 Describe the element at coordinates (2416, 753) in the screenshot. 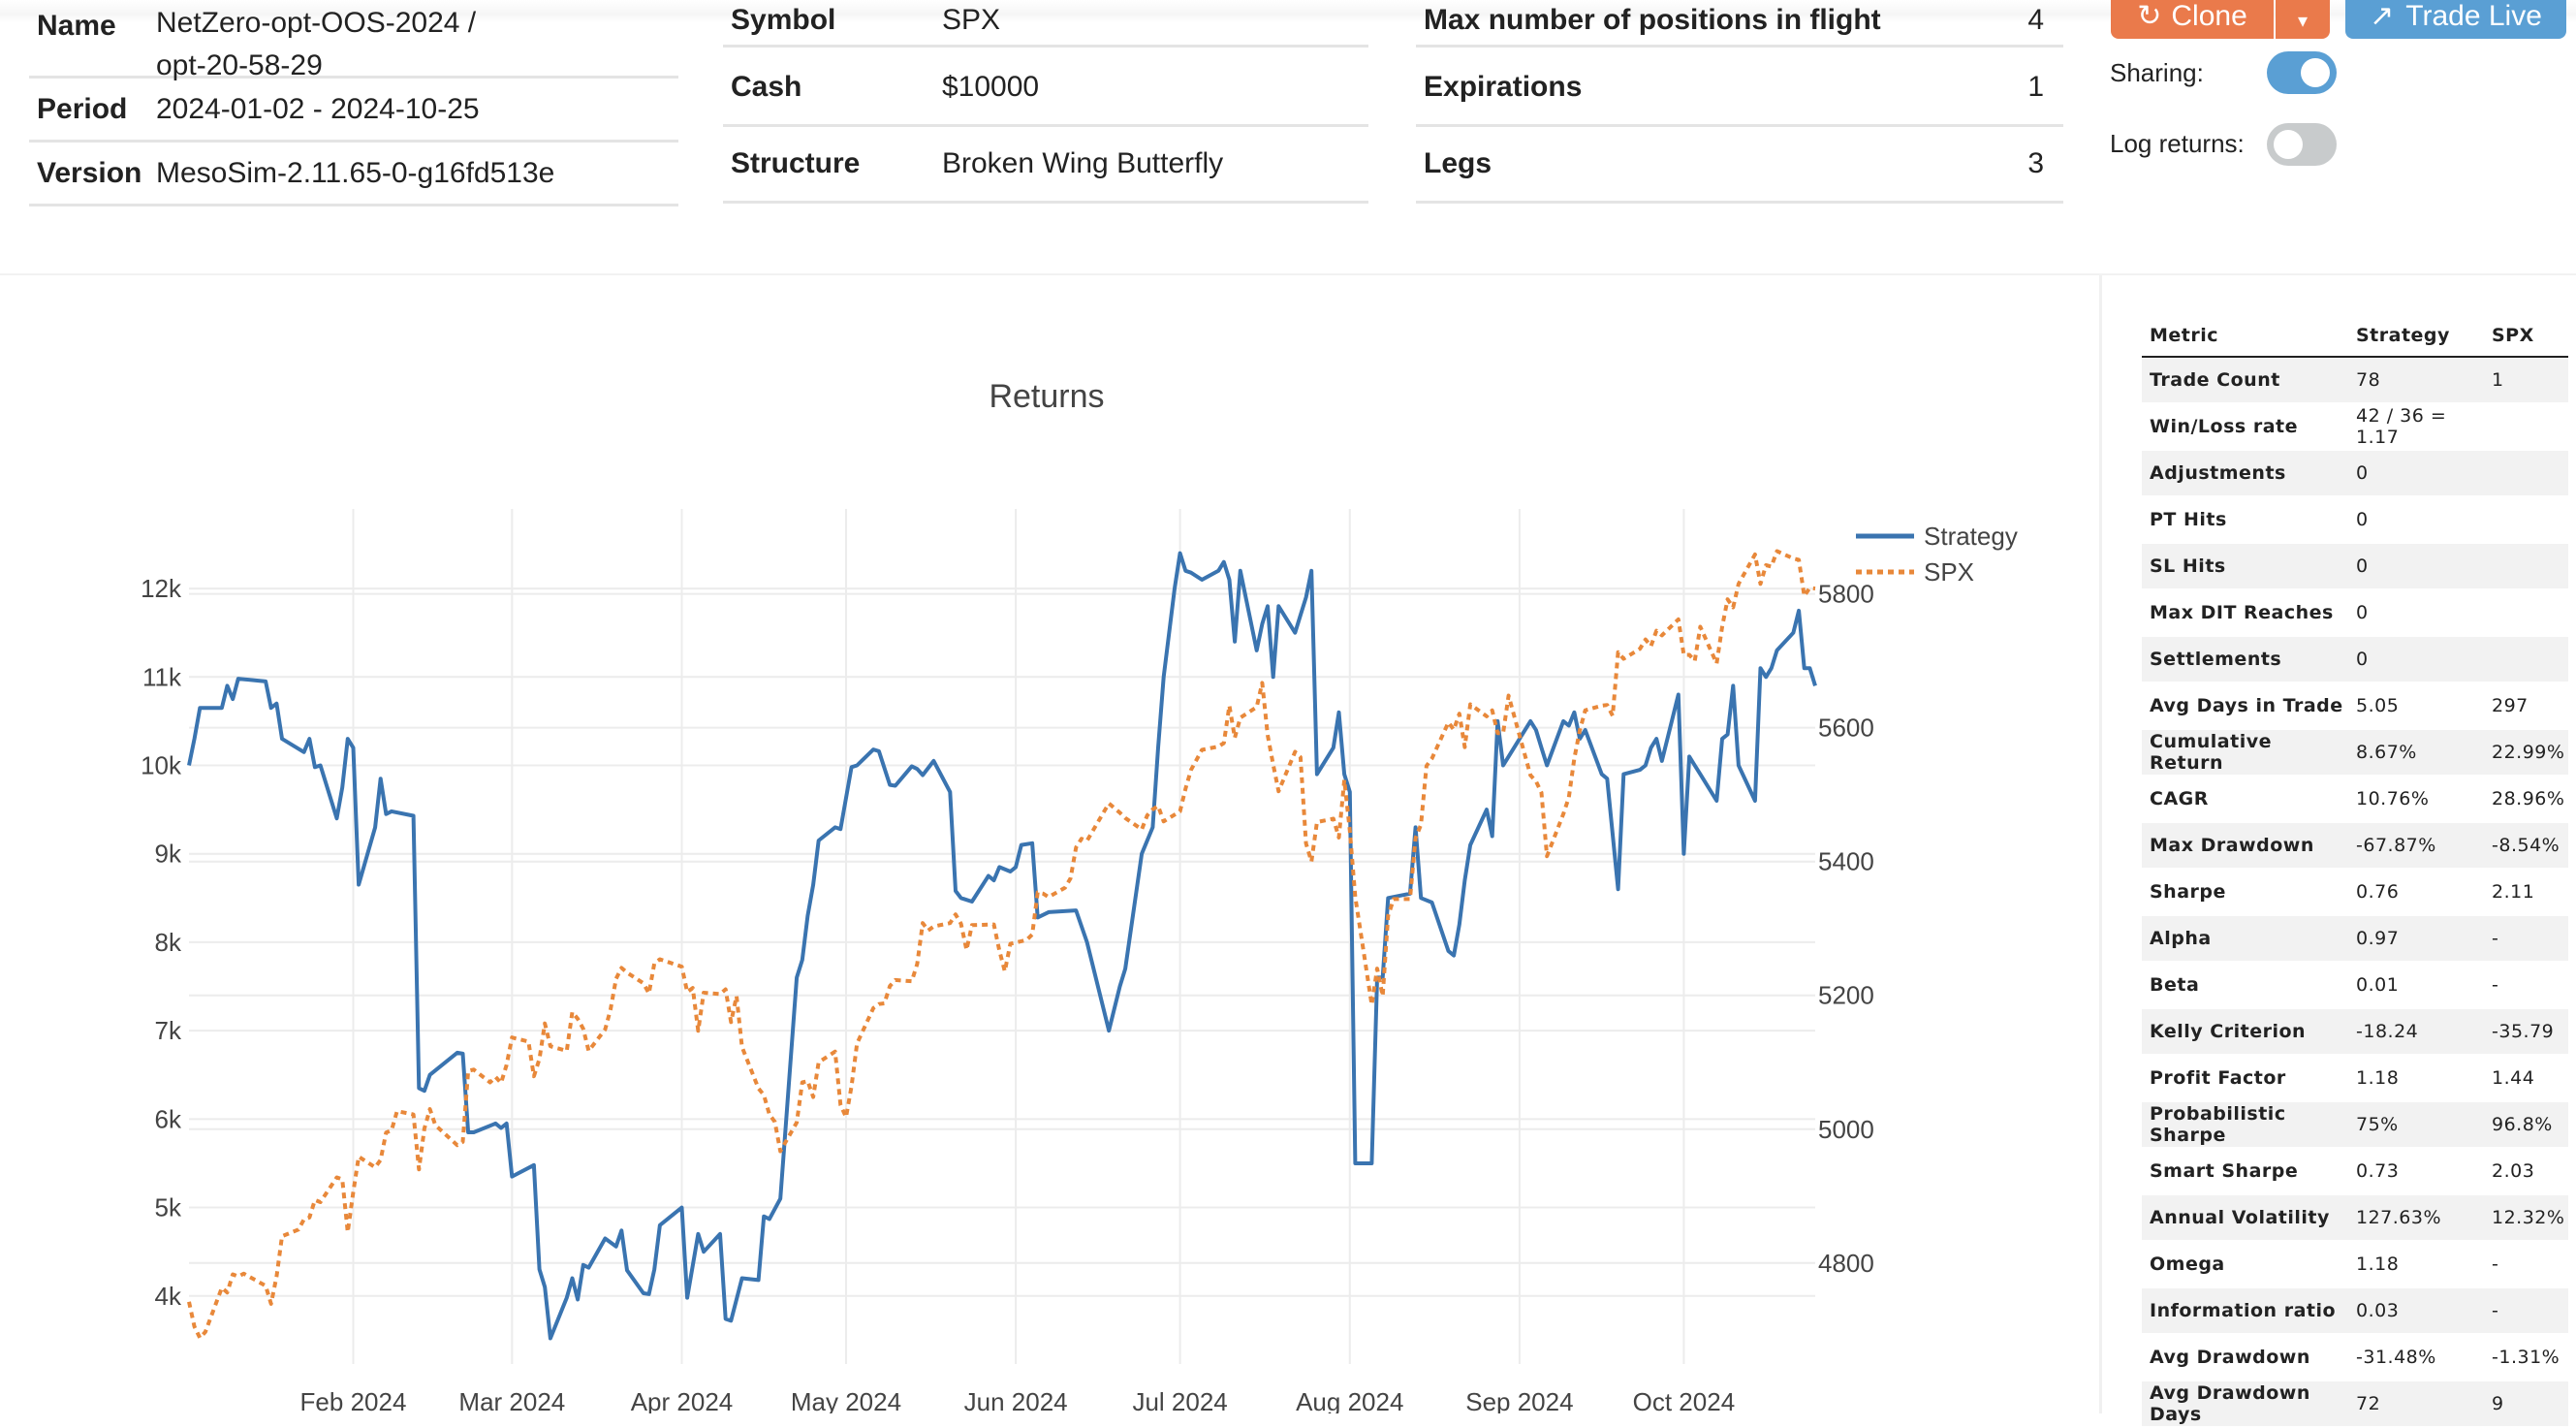

I see `strategy-value: 8.67%` at that location.